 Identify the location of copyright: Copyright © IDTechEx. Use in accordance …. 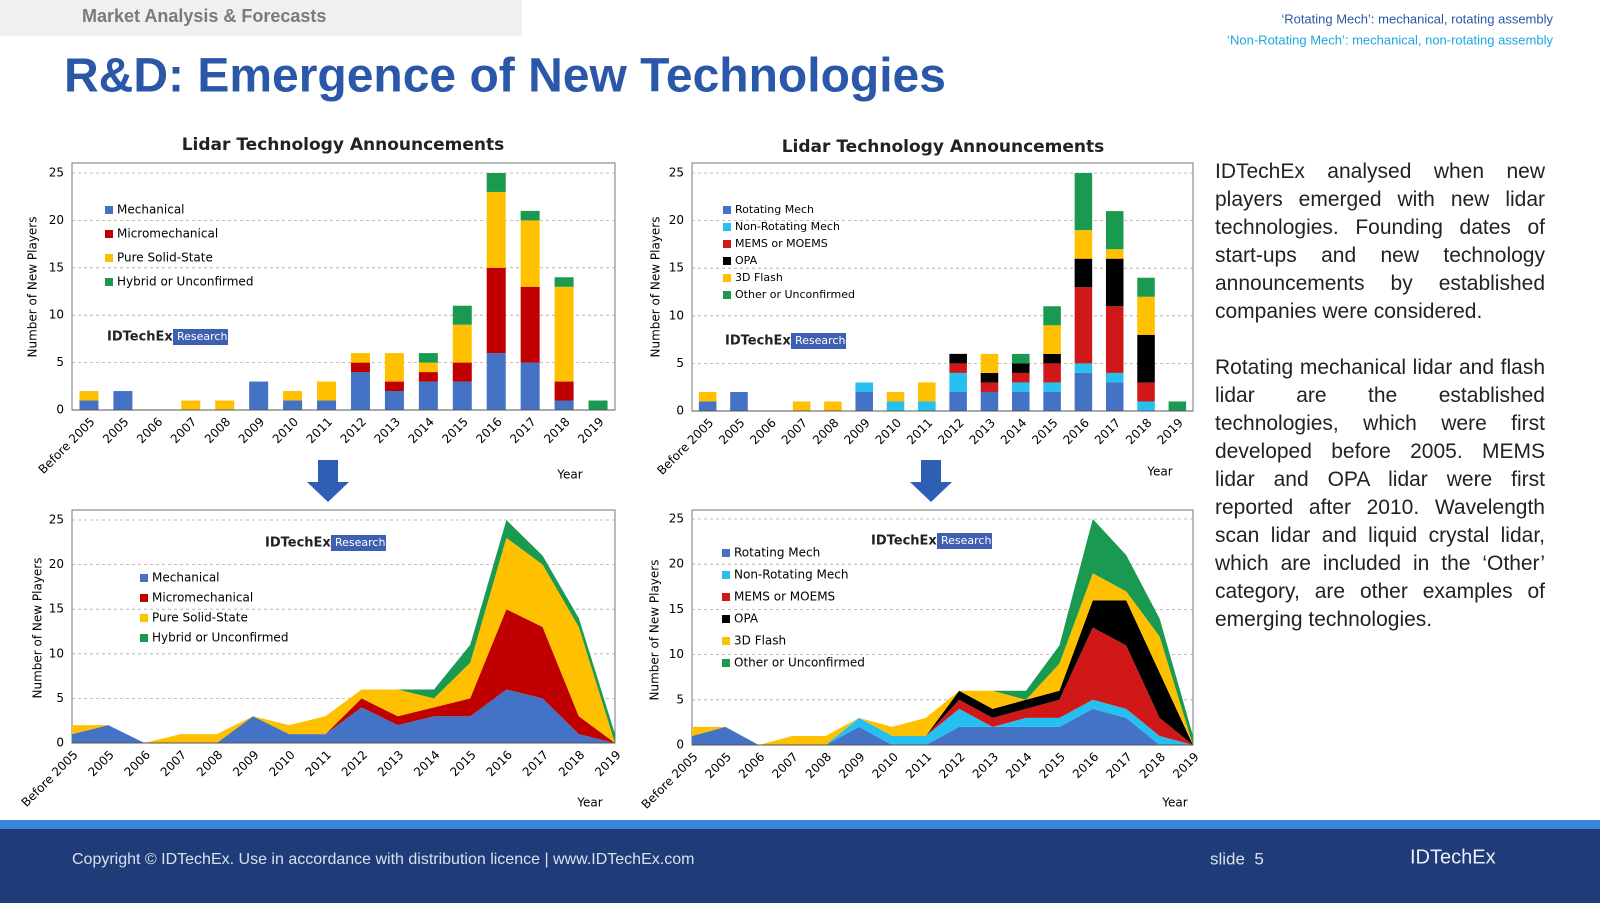
(383, 859).